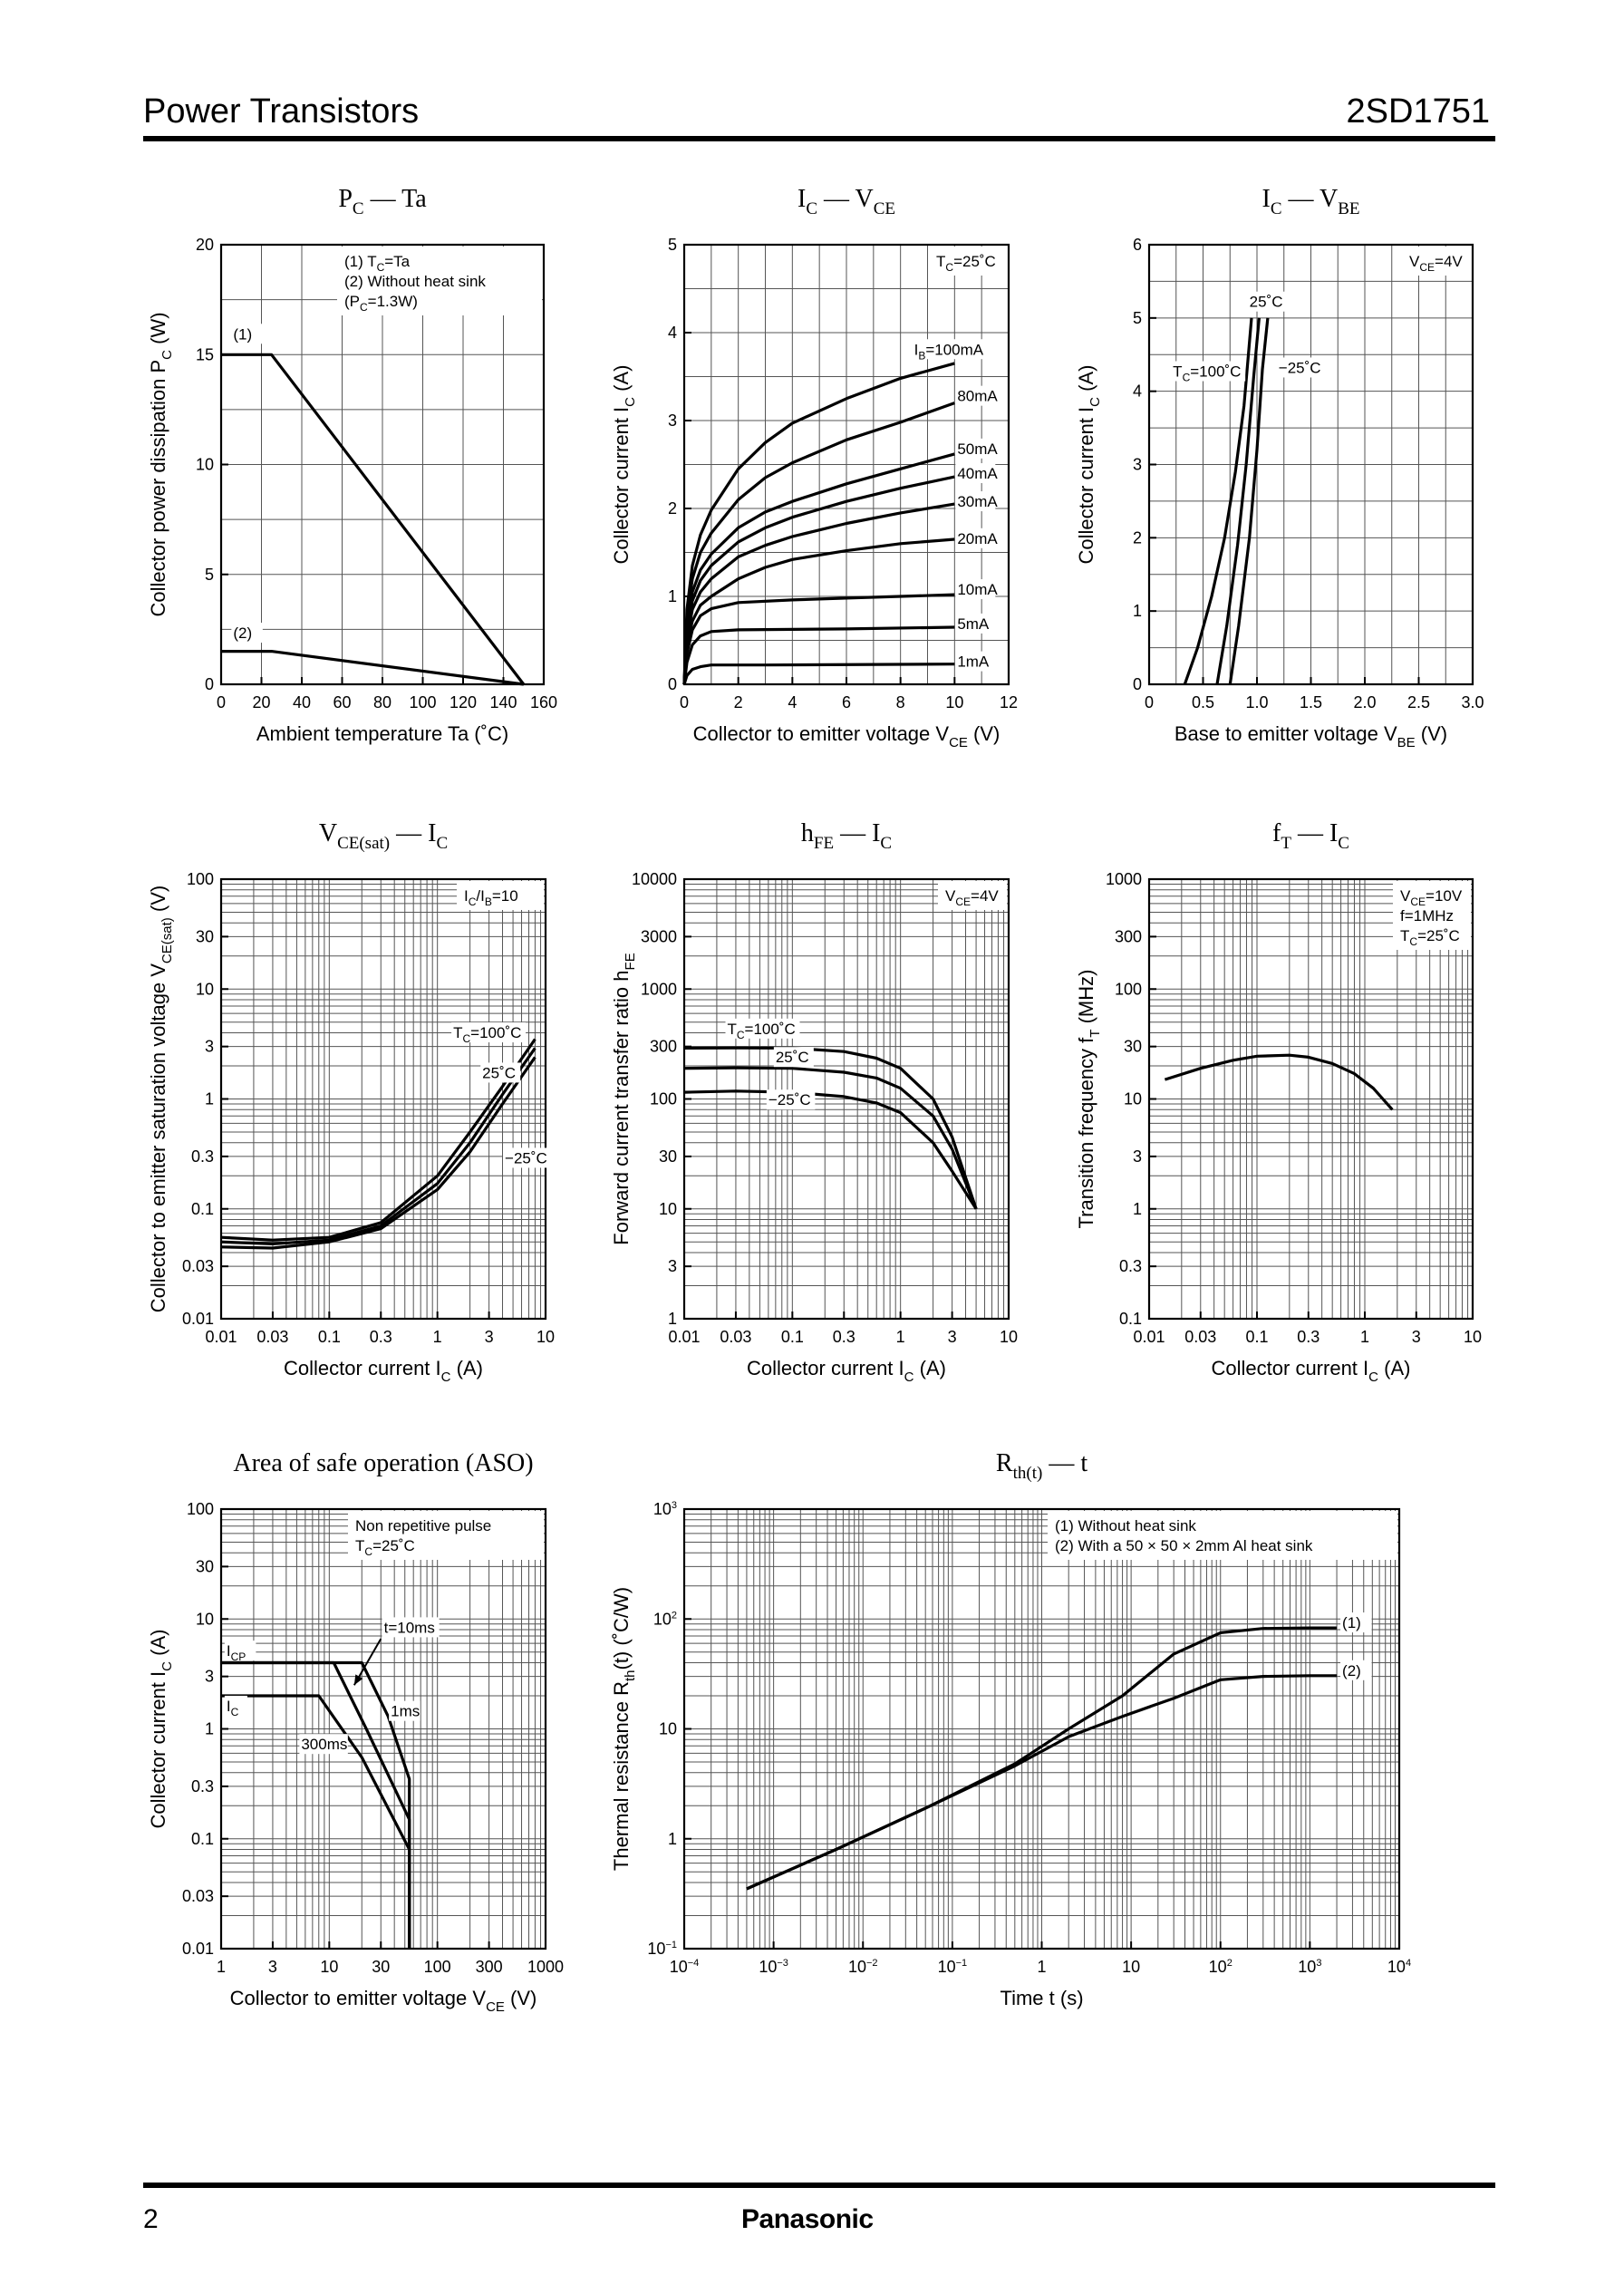  I want to click on data-label: 40mA, so click(977, 473).